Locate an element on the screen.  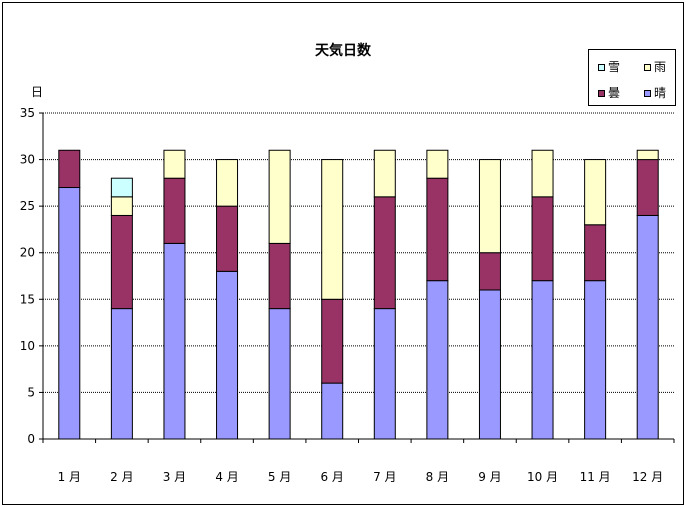
x-tick-label: 2 月 is located at coordinates (121, 477).